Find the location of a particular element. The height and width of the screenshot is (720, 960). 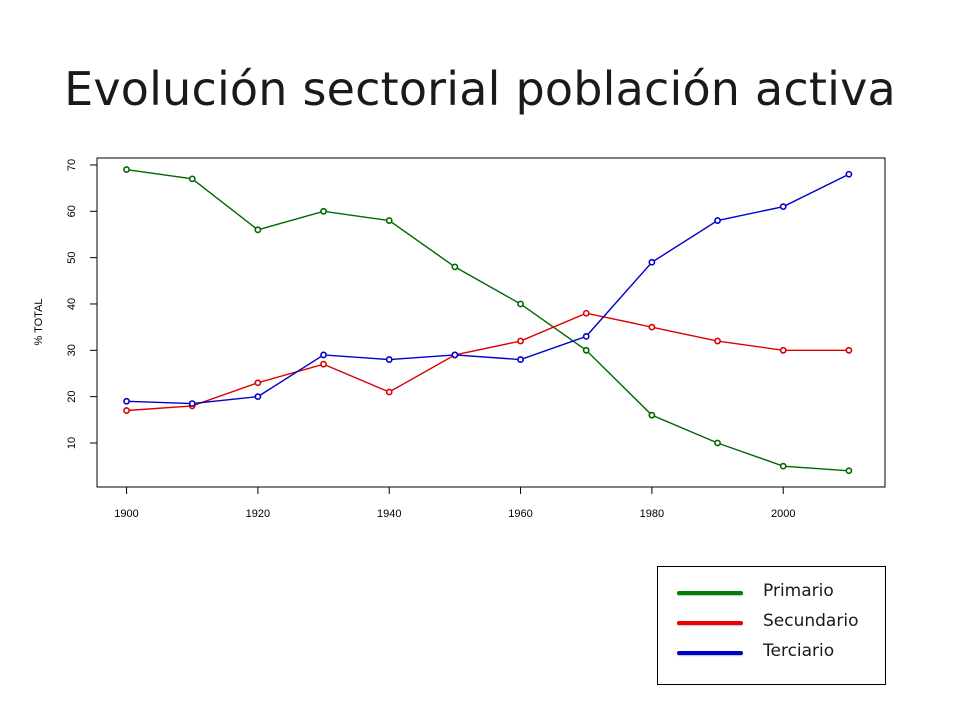

x-tick-label: 1980 is located at coordinates (652, 514).